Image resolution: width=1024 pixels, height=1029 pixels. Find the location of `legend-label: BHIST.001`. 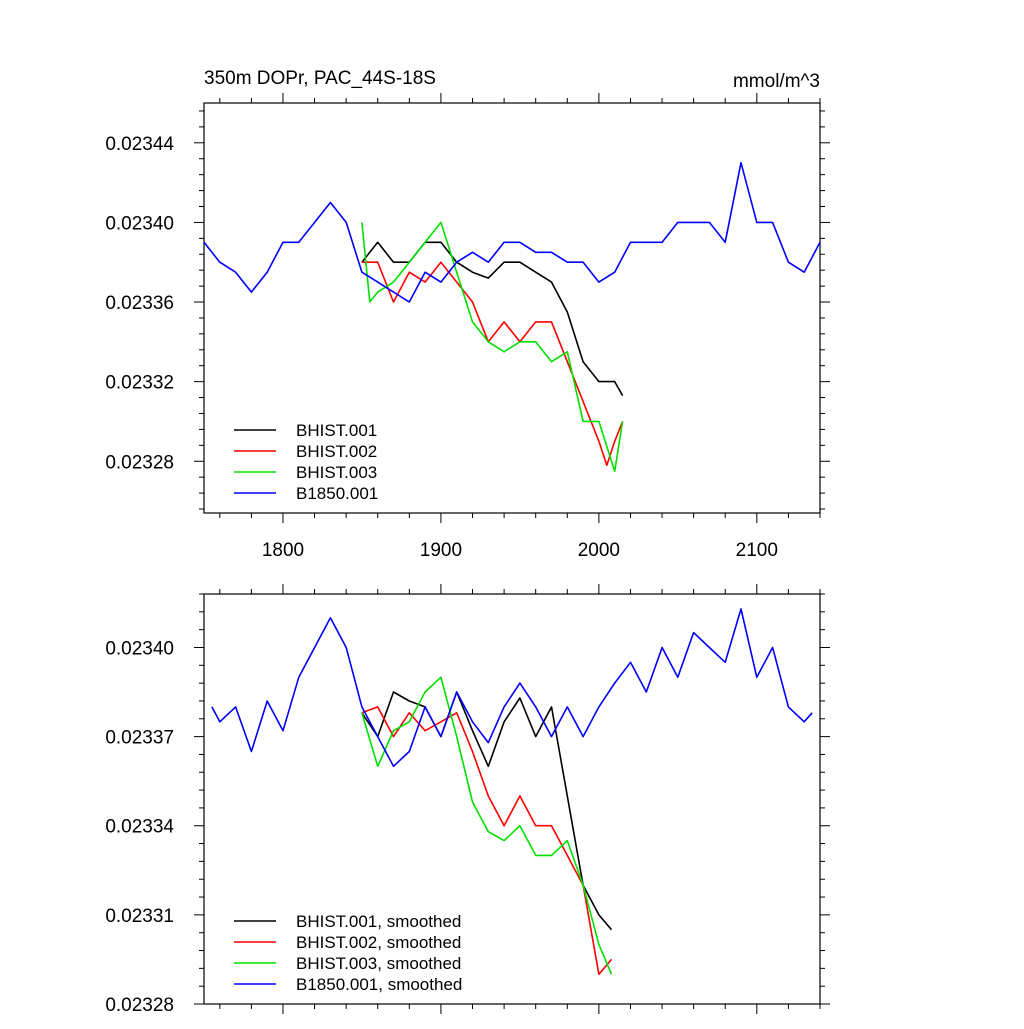

legend-label: BHIST.001 is located at coordinates (336, 430).